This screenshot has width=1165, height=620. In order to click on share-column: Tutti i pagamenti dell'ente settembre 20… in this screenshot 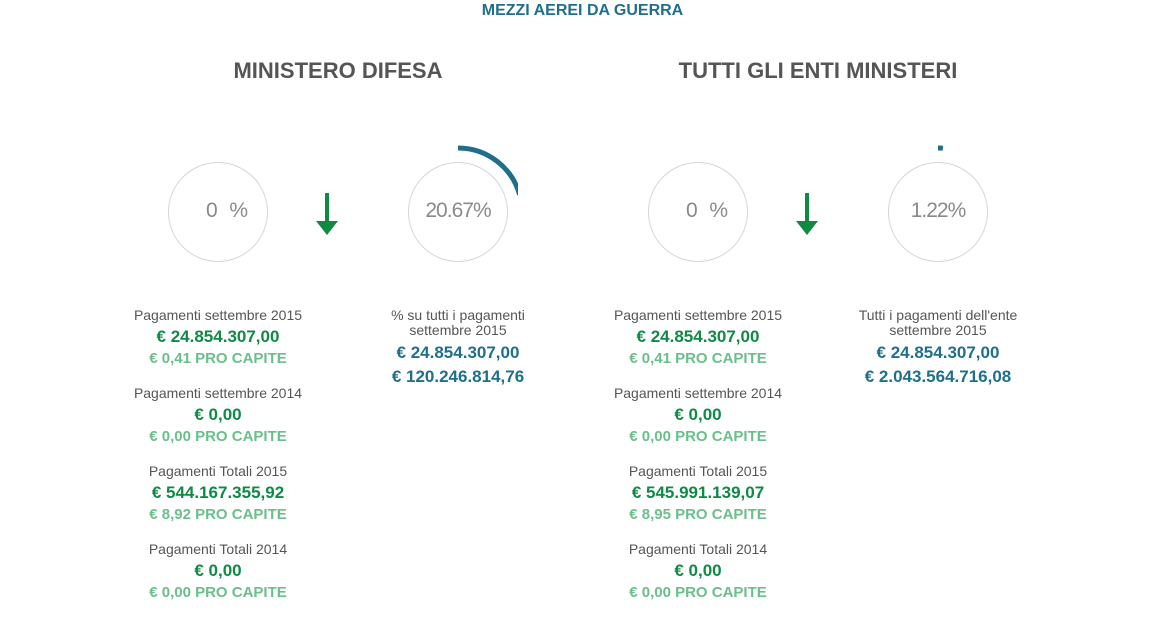, I will do `click(938, 348)`.